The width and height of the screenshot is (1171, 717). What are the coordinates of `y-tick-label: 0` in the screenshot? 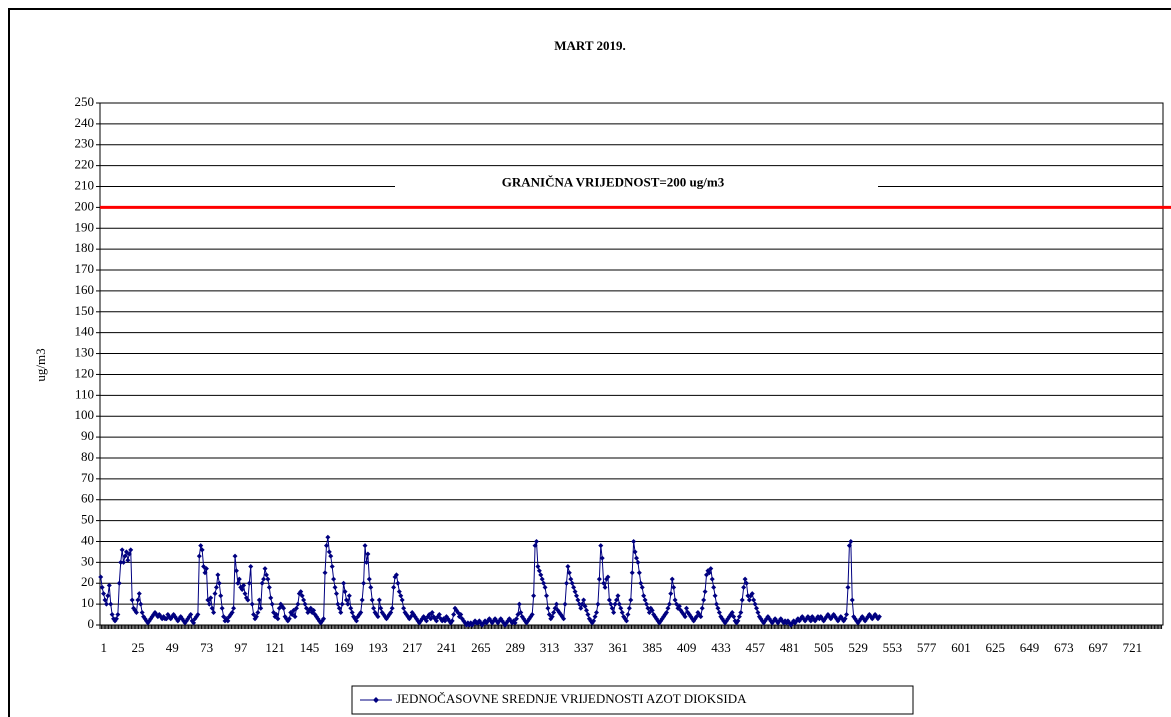 It's located at (91, 623).